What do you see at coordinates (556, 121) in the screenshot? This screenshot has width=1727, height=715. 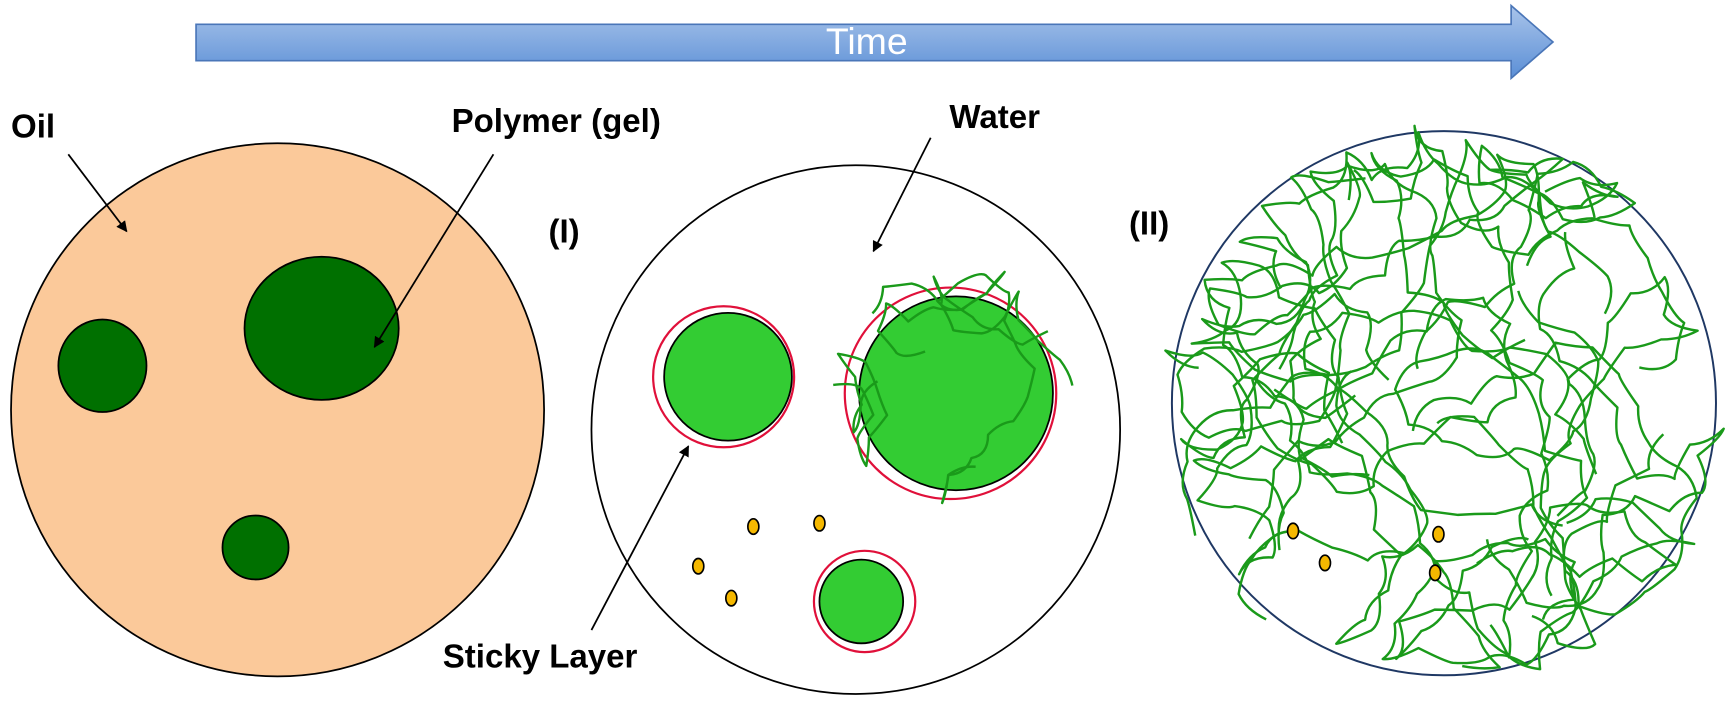 I see `polymer-label: Polymer (gel)` at bounding box center [556, 121].